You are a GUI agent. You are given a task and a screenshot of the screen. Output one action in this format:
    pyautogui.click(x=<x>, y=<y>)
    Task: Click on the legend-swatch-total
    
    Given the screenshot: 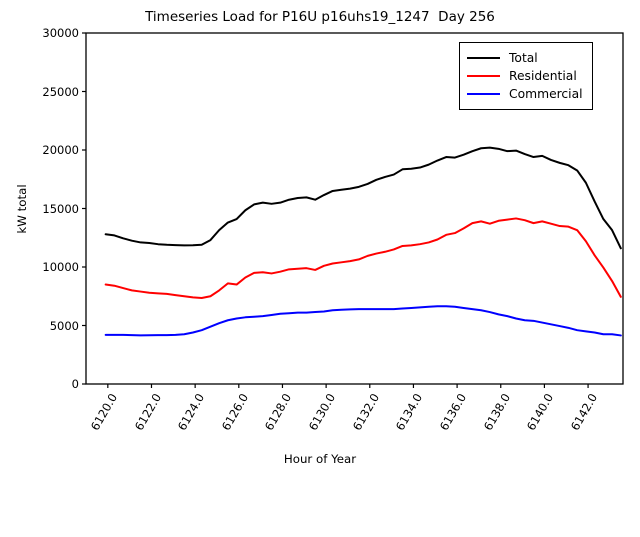 What is the action you would take?
    pyautogui.click(x=483, y=58)
    